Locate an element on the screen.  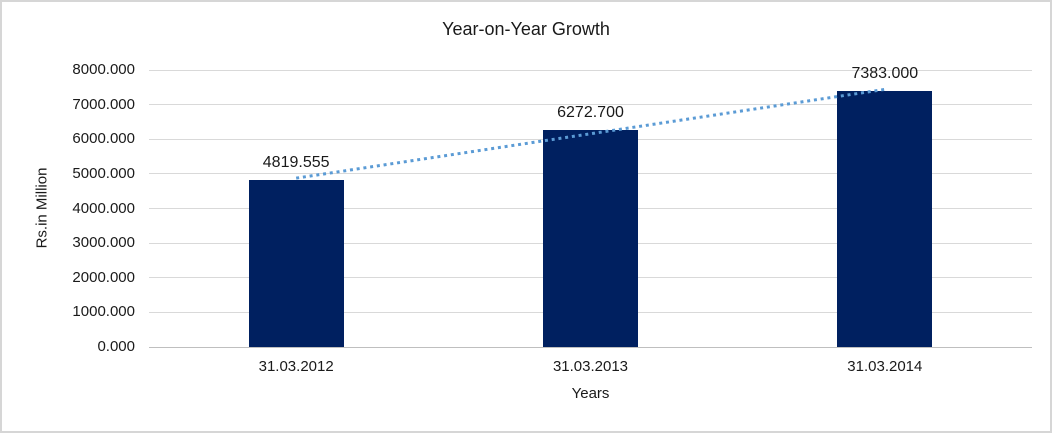
gridline is located at coordinates (590, 70).